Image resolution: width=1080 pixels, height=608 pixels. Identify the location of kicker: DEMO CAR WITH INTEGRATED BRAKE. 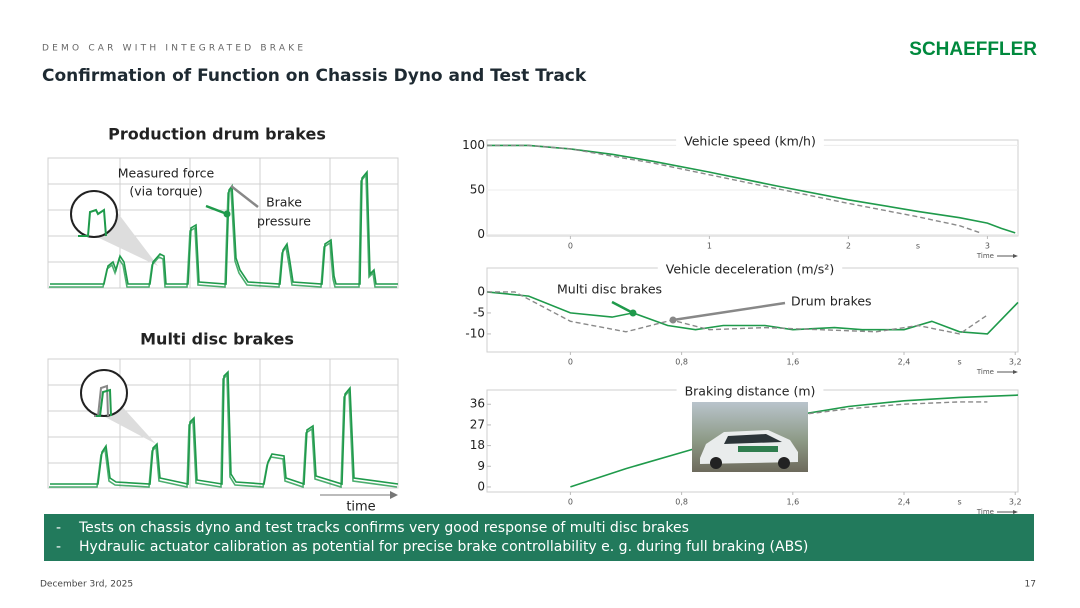
(174, 49).